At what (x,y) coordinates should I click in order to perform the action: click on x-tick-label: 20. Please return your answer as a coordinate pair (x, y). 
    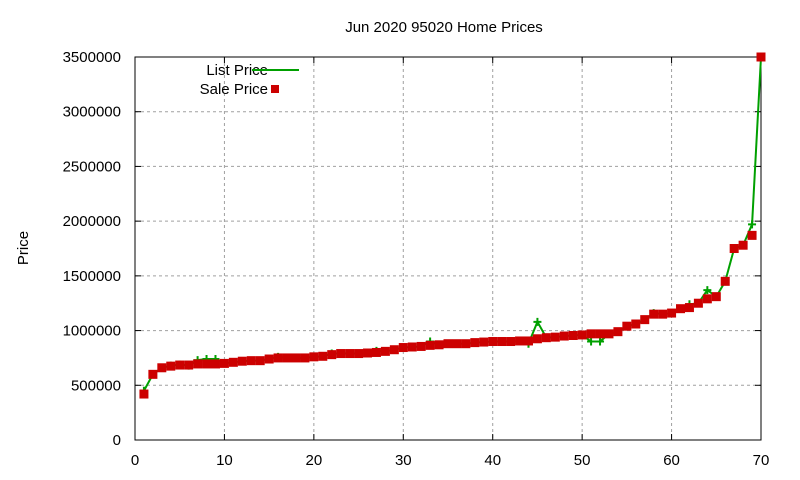
    Looking at the image, I should click on (314, 460).